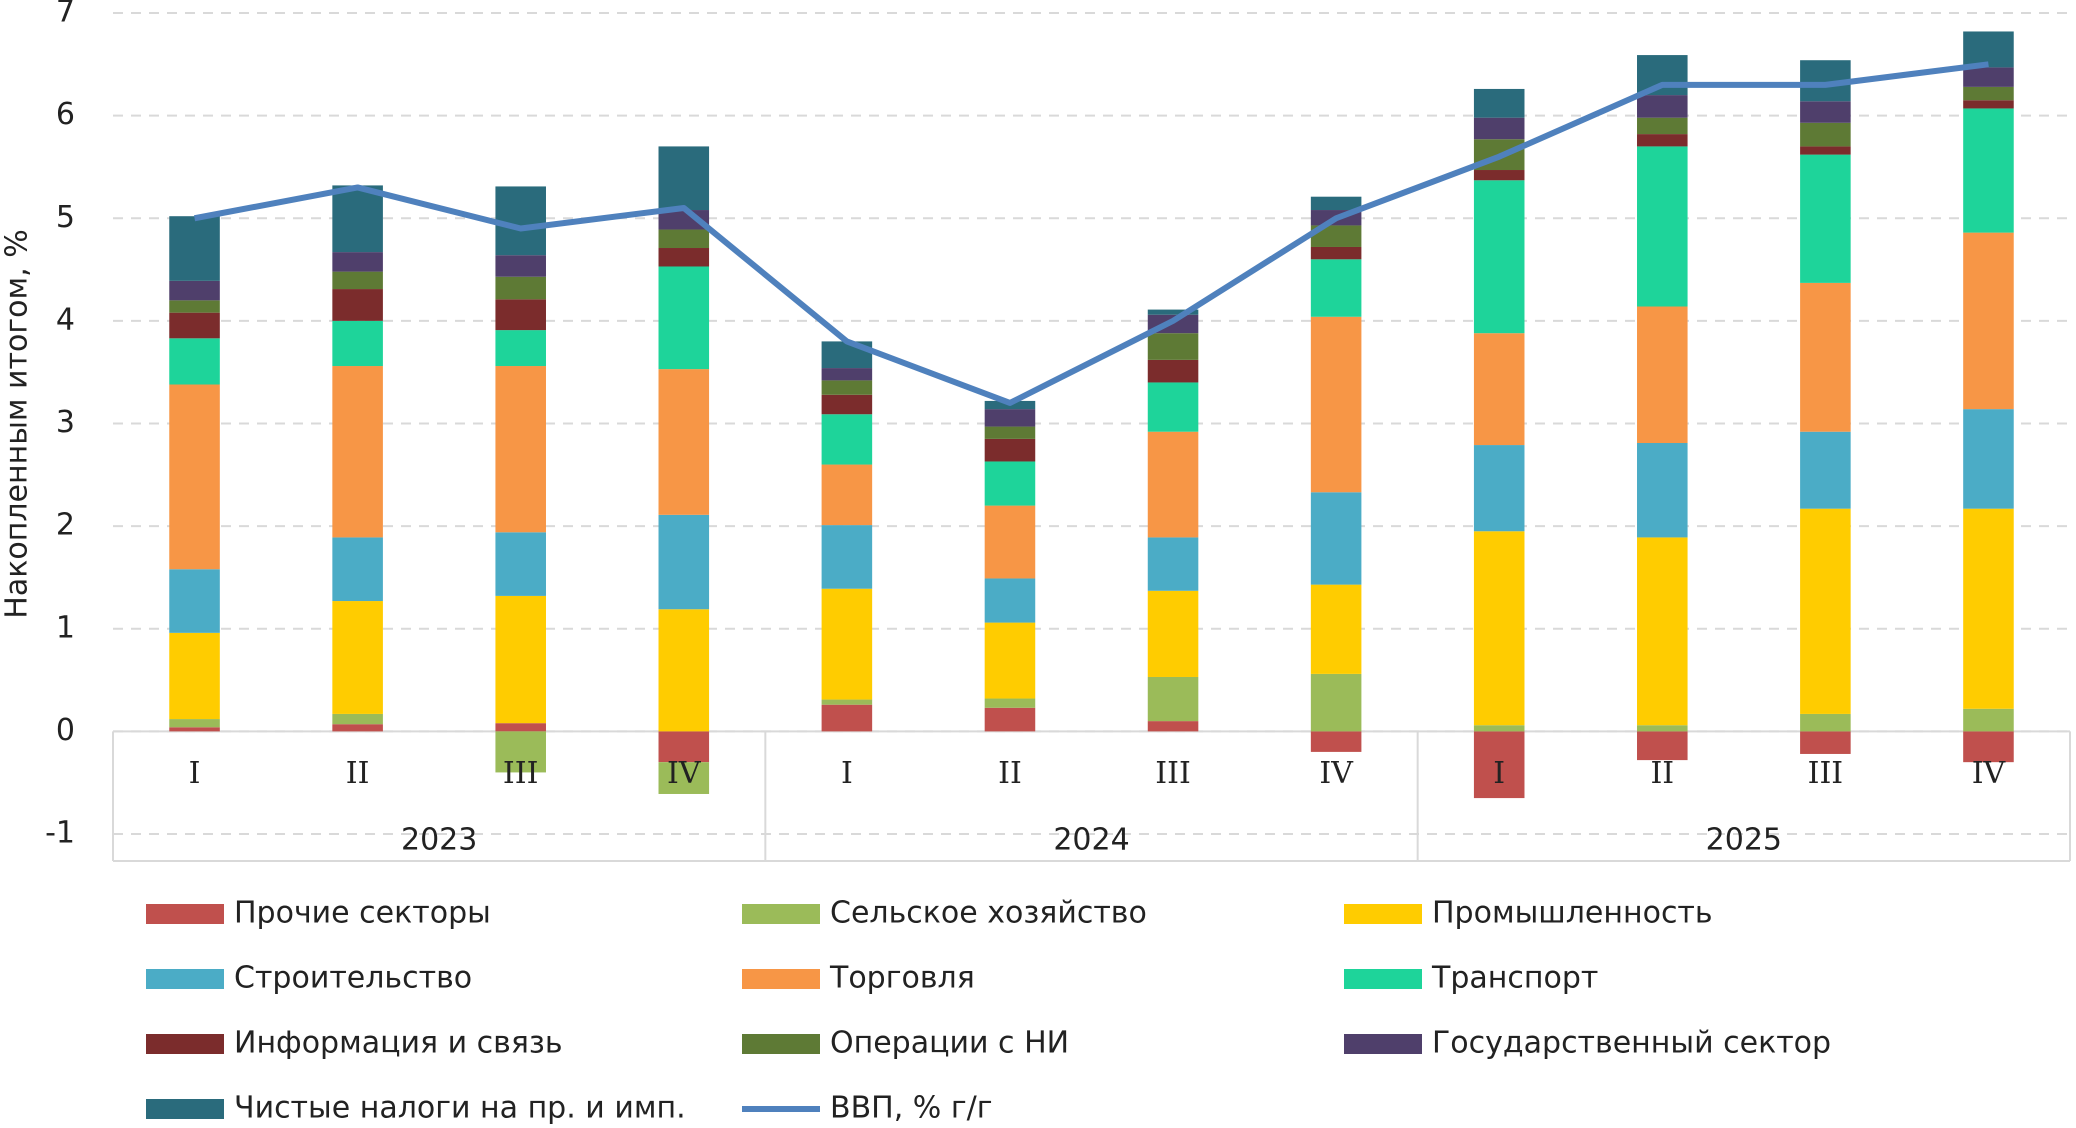 Image resolution: width=2076 pixels, height=1128 pixels. What do you see at coordinates (1091, 840) in the screenshot?
I see `group-label: 2024` at bounding box center [1091, 840].